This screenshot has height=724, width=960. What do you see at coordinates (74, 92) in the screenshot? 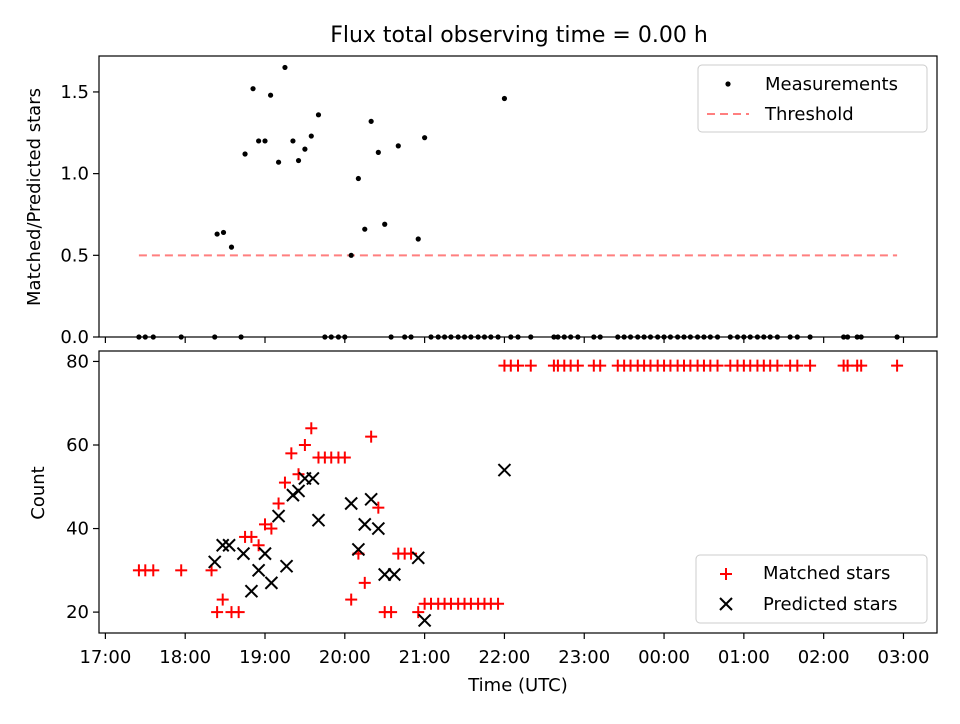
I see `top-y-tick-label: 1.5` at bounding box center [74, 92].